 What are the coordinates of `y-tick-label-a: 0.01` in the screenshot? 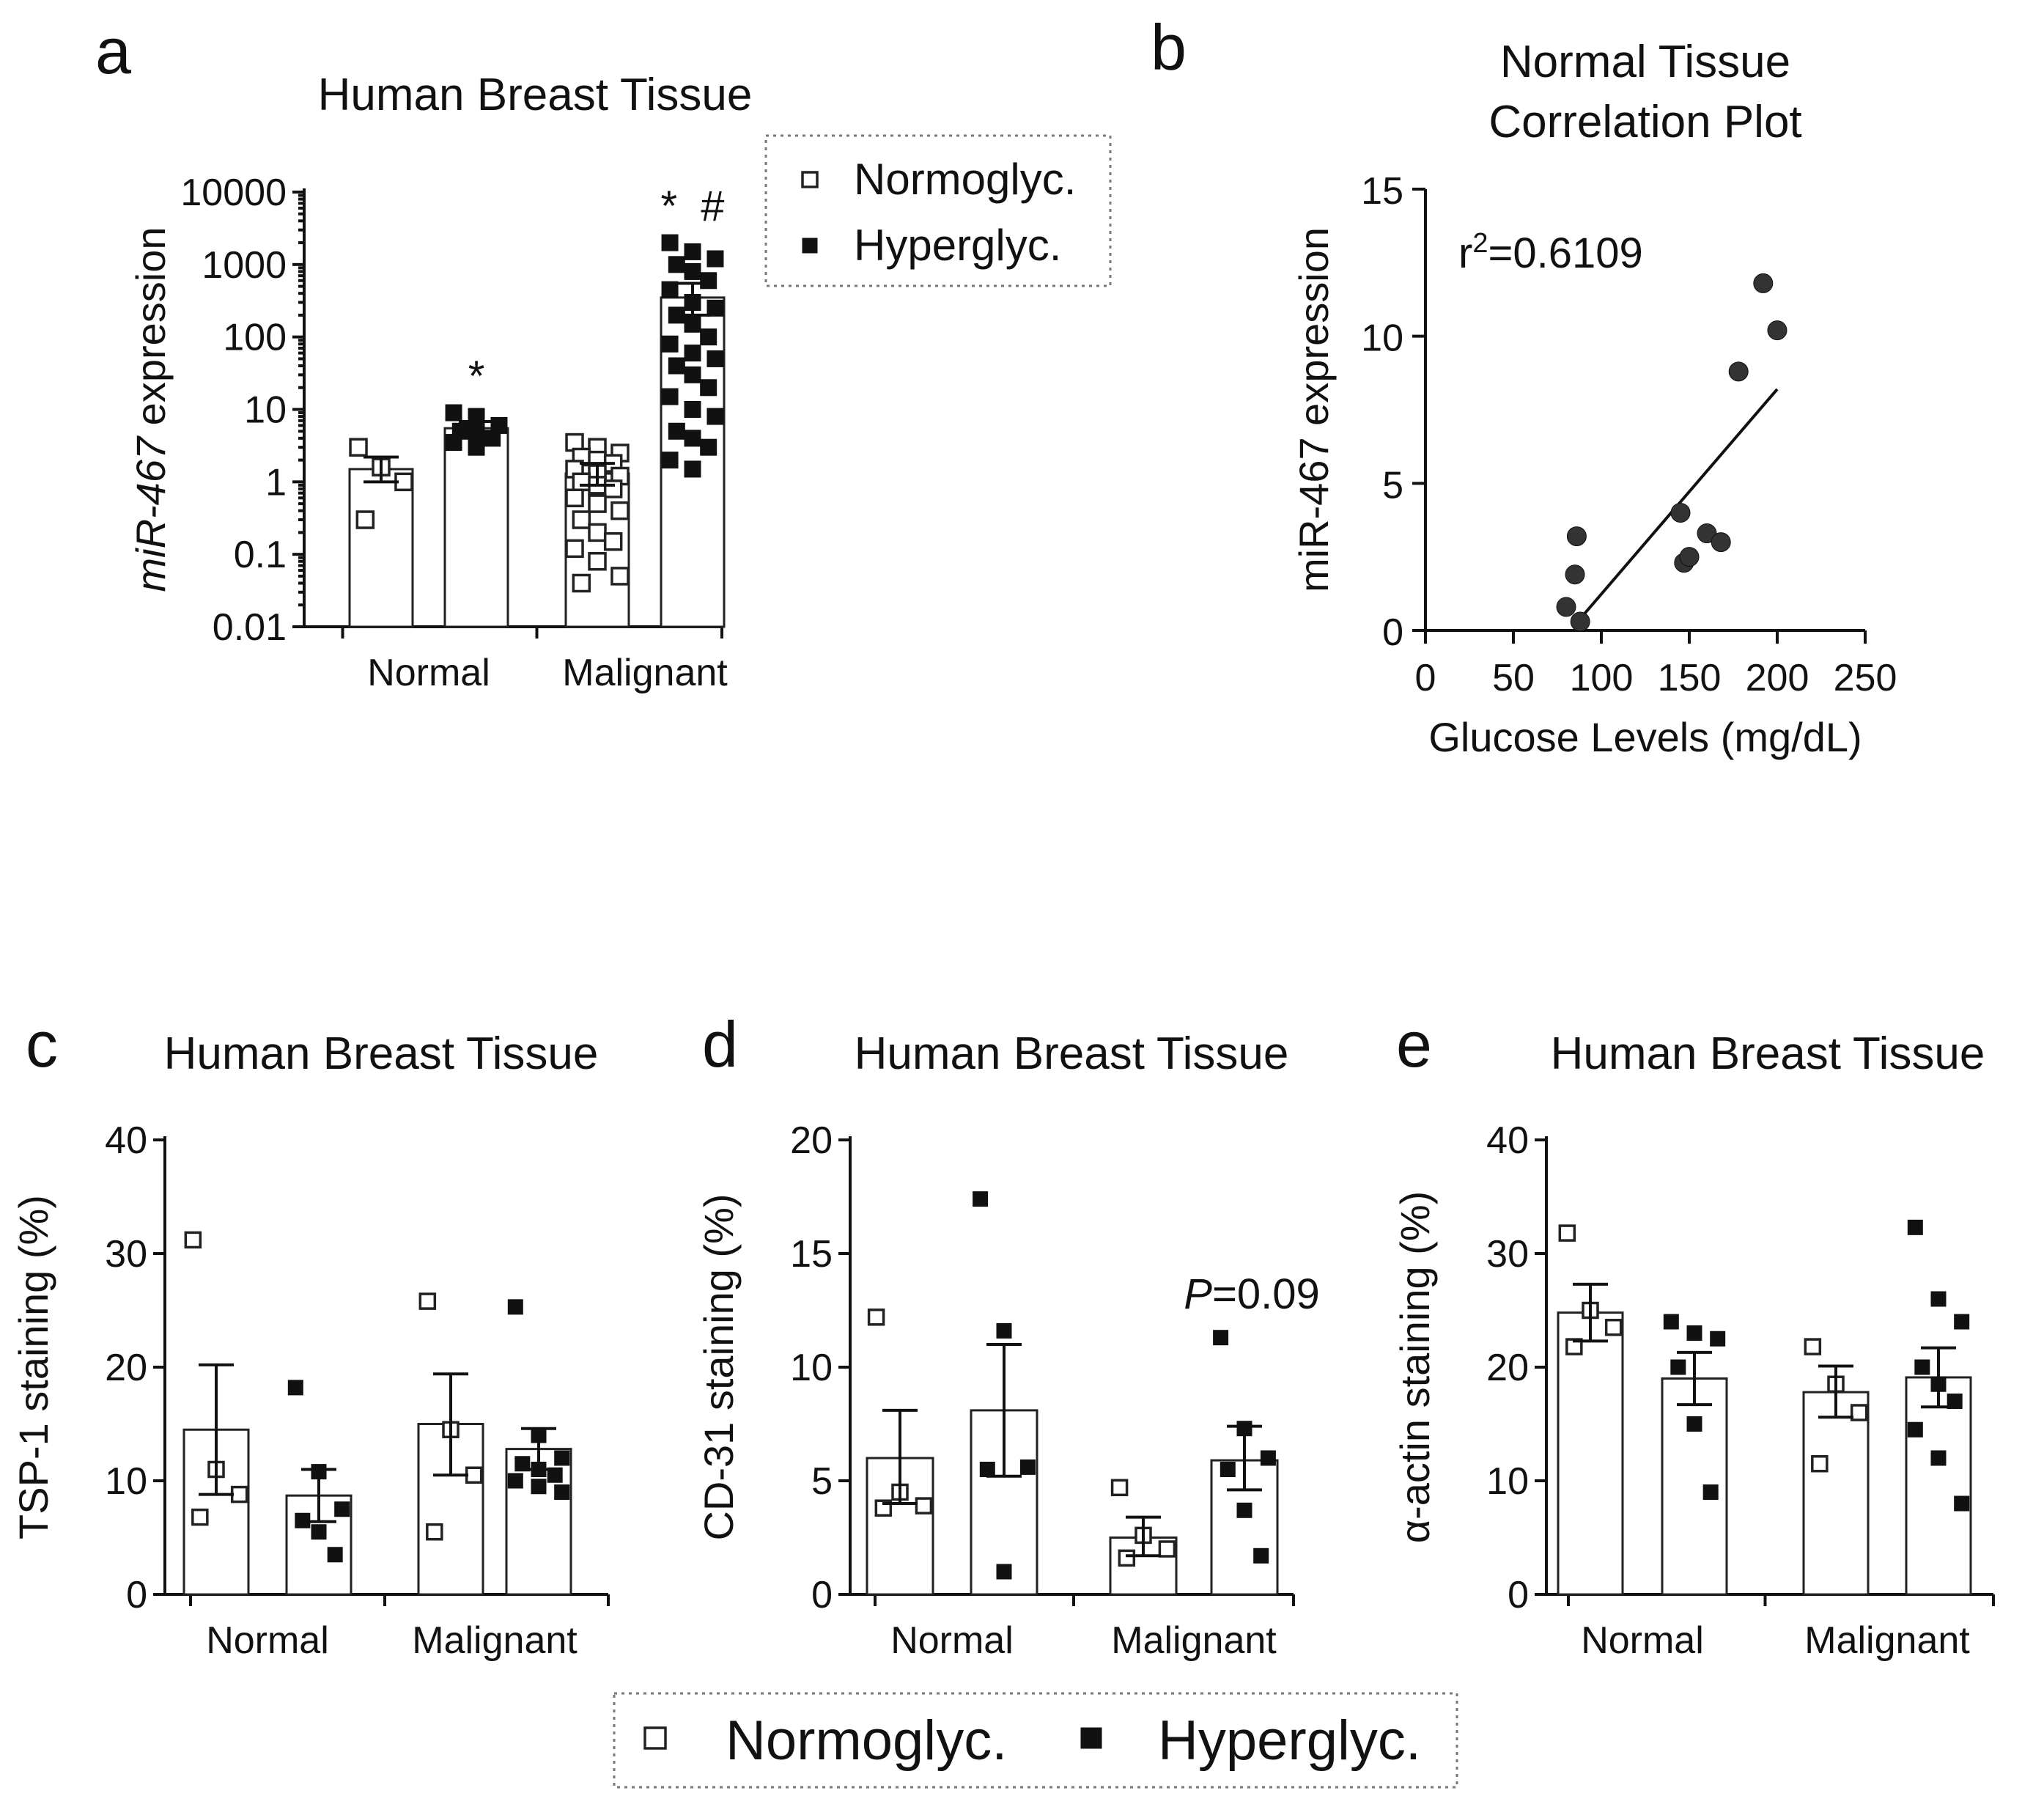 It's located at (250, 627).